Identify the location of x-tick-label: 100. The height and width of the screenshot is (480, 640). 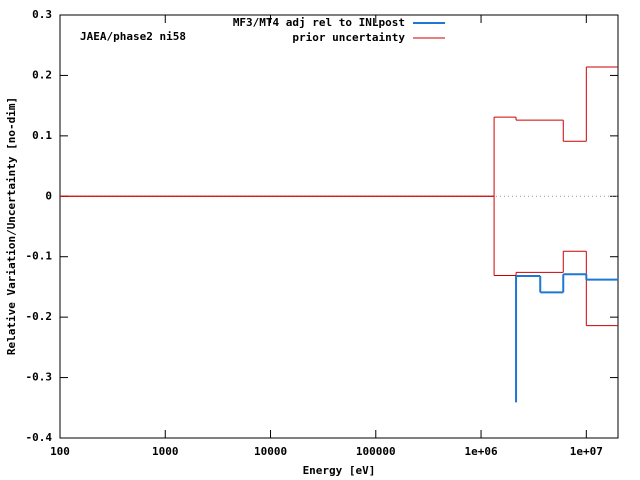
(60, 451).